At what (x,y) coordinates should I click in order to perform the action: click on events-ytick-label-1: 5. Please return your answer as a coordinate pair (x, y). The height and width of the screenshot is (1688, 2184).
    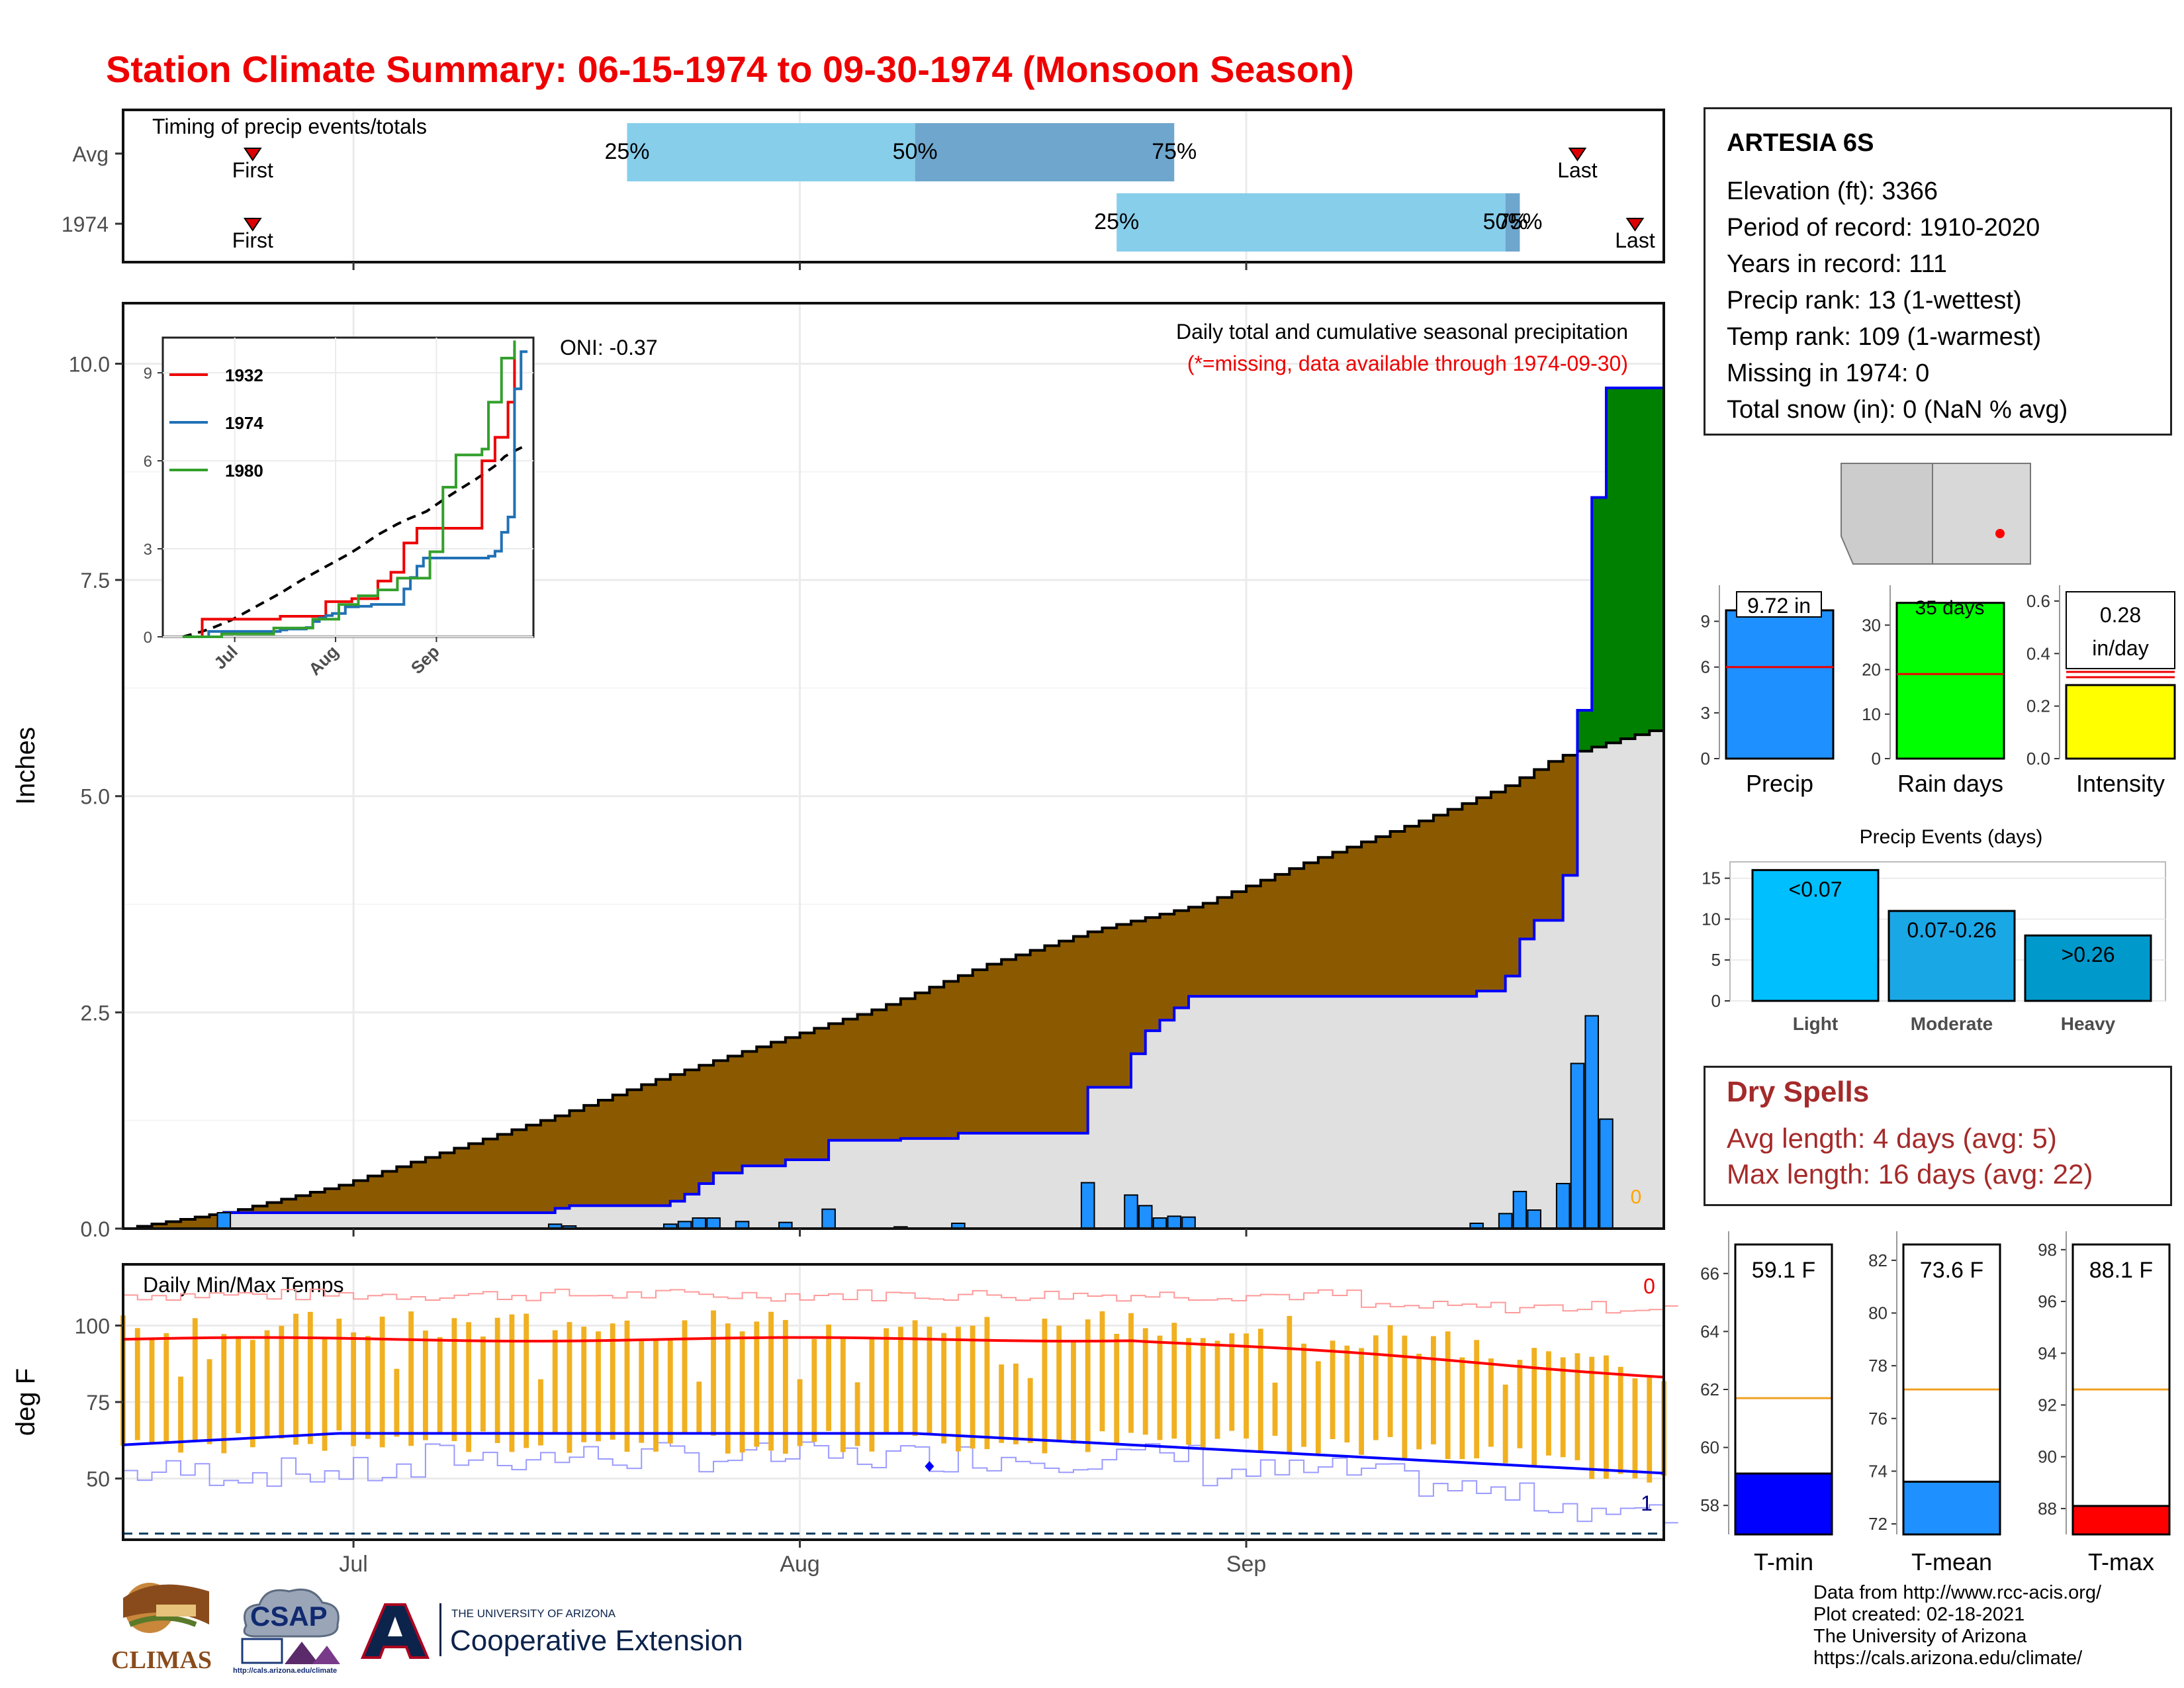
    Looking at the image, I should click on (1716, 960).